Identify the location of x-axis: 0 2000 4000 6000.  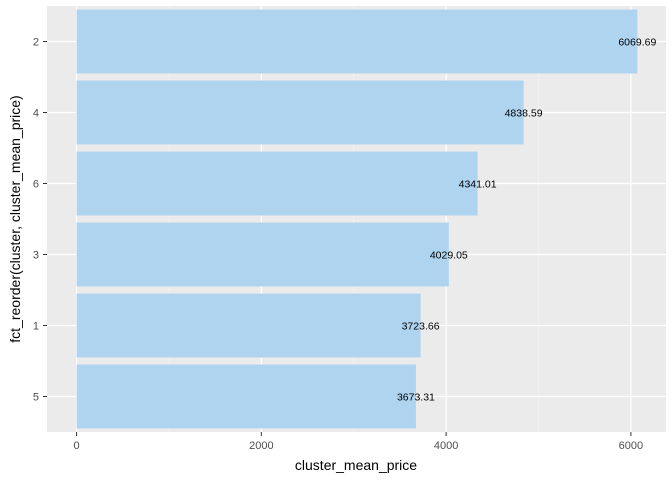
(358, 442).